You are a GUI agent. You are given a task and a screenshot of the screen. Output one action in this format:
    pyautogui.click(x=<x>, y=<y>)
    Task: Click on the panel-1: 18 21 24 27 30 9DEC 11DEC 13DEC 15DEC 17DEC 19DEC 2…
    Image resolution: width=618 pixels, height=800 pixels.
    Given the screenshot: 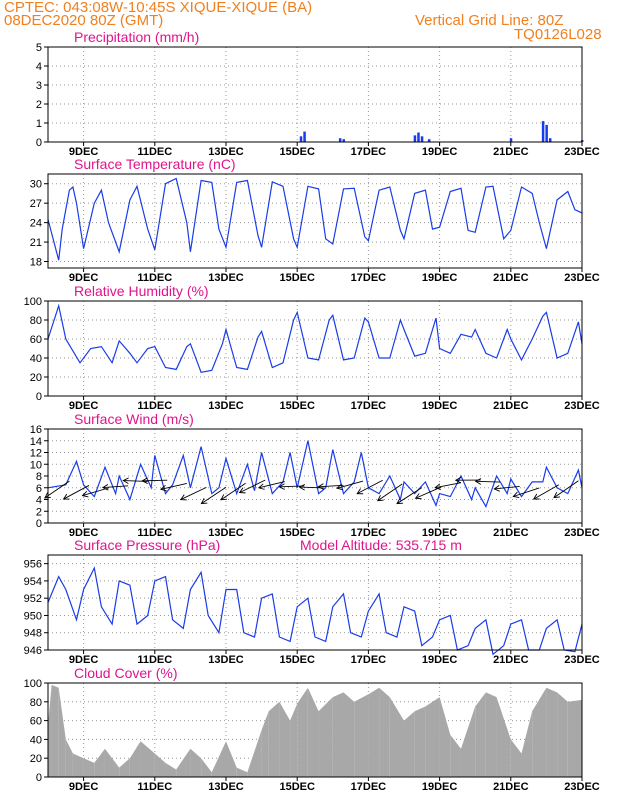 What is the action you would take?
    pyautogui.click(x=315, y=220)
    